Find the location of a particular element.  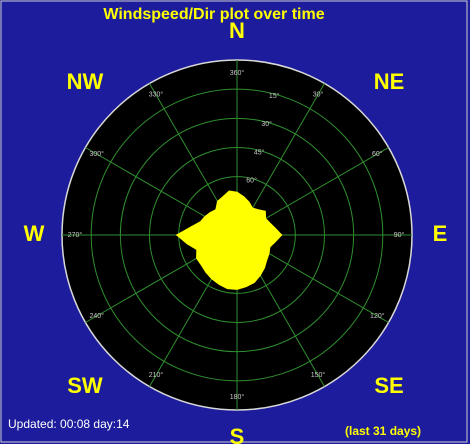

updated-label: Updated: 00:08 day:14 is located at coordinates (69, 424).